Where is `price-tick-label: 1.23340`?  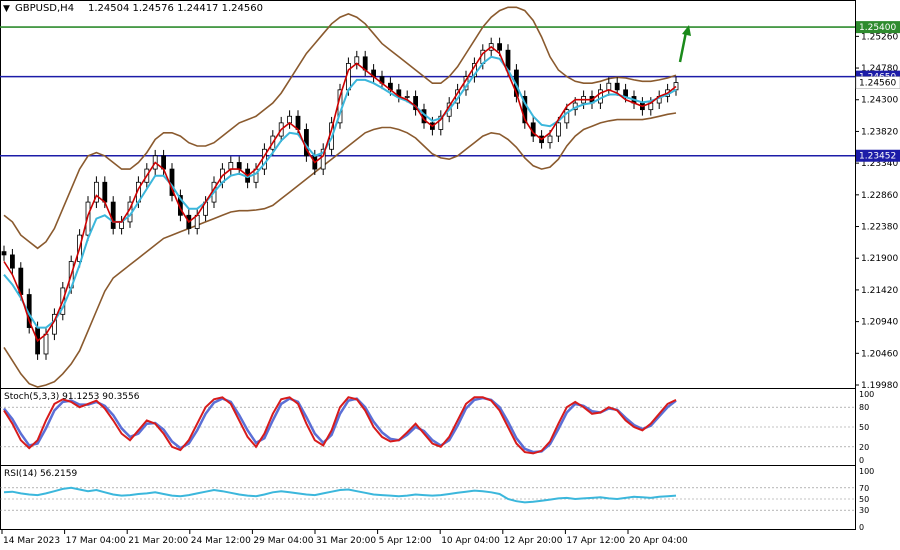
price-tick-label: 1.23340 is located at coordinates (879, 164).